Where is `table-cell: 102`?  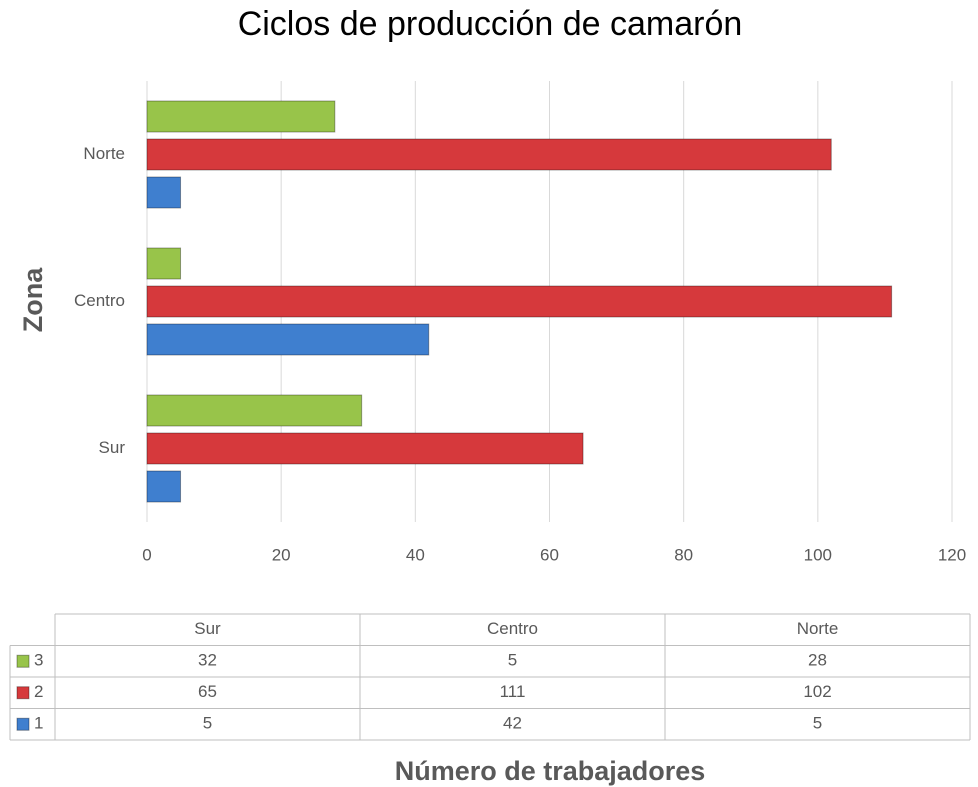 table-cell: 102 is located at coordinates (817, 691).